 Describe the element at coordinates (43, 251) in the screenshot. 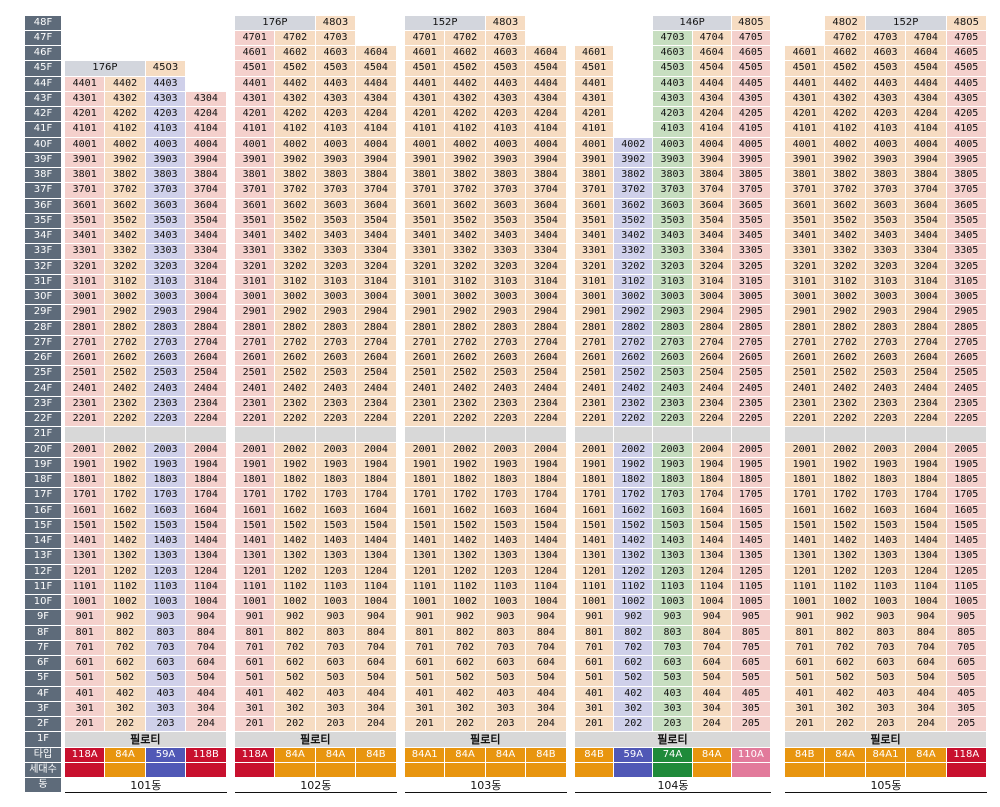

I see `floor-label: 33F` at that location.